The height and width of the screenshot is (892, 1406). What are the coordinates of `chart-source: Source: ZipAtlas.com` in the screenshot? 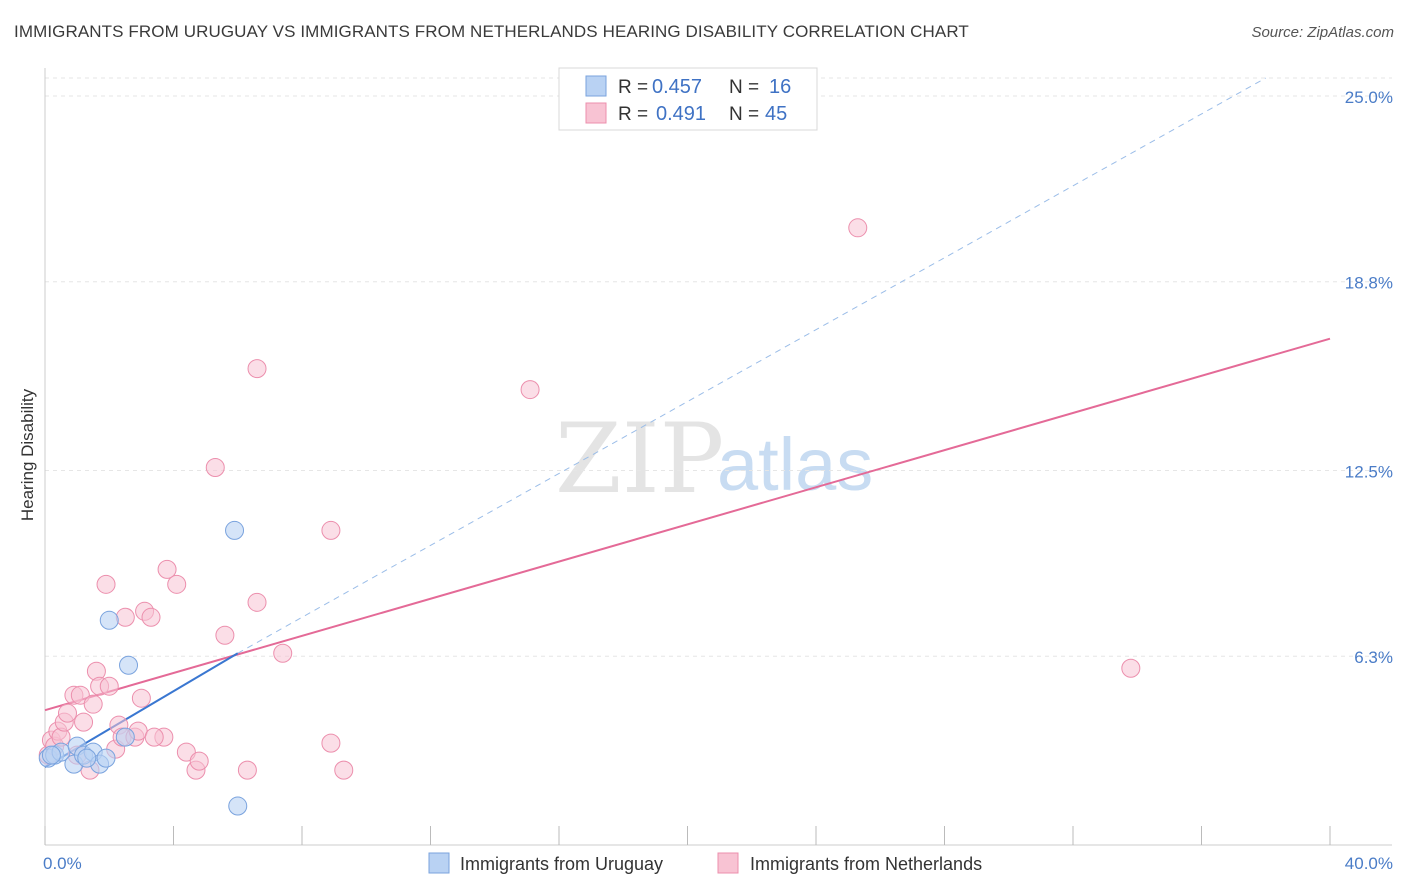 It's located at (1322, 32).